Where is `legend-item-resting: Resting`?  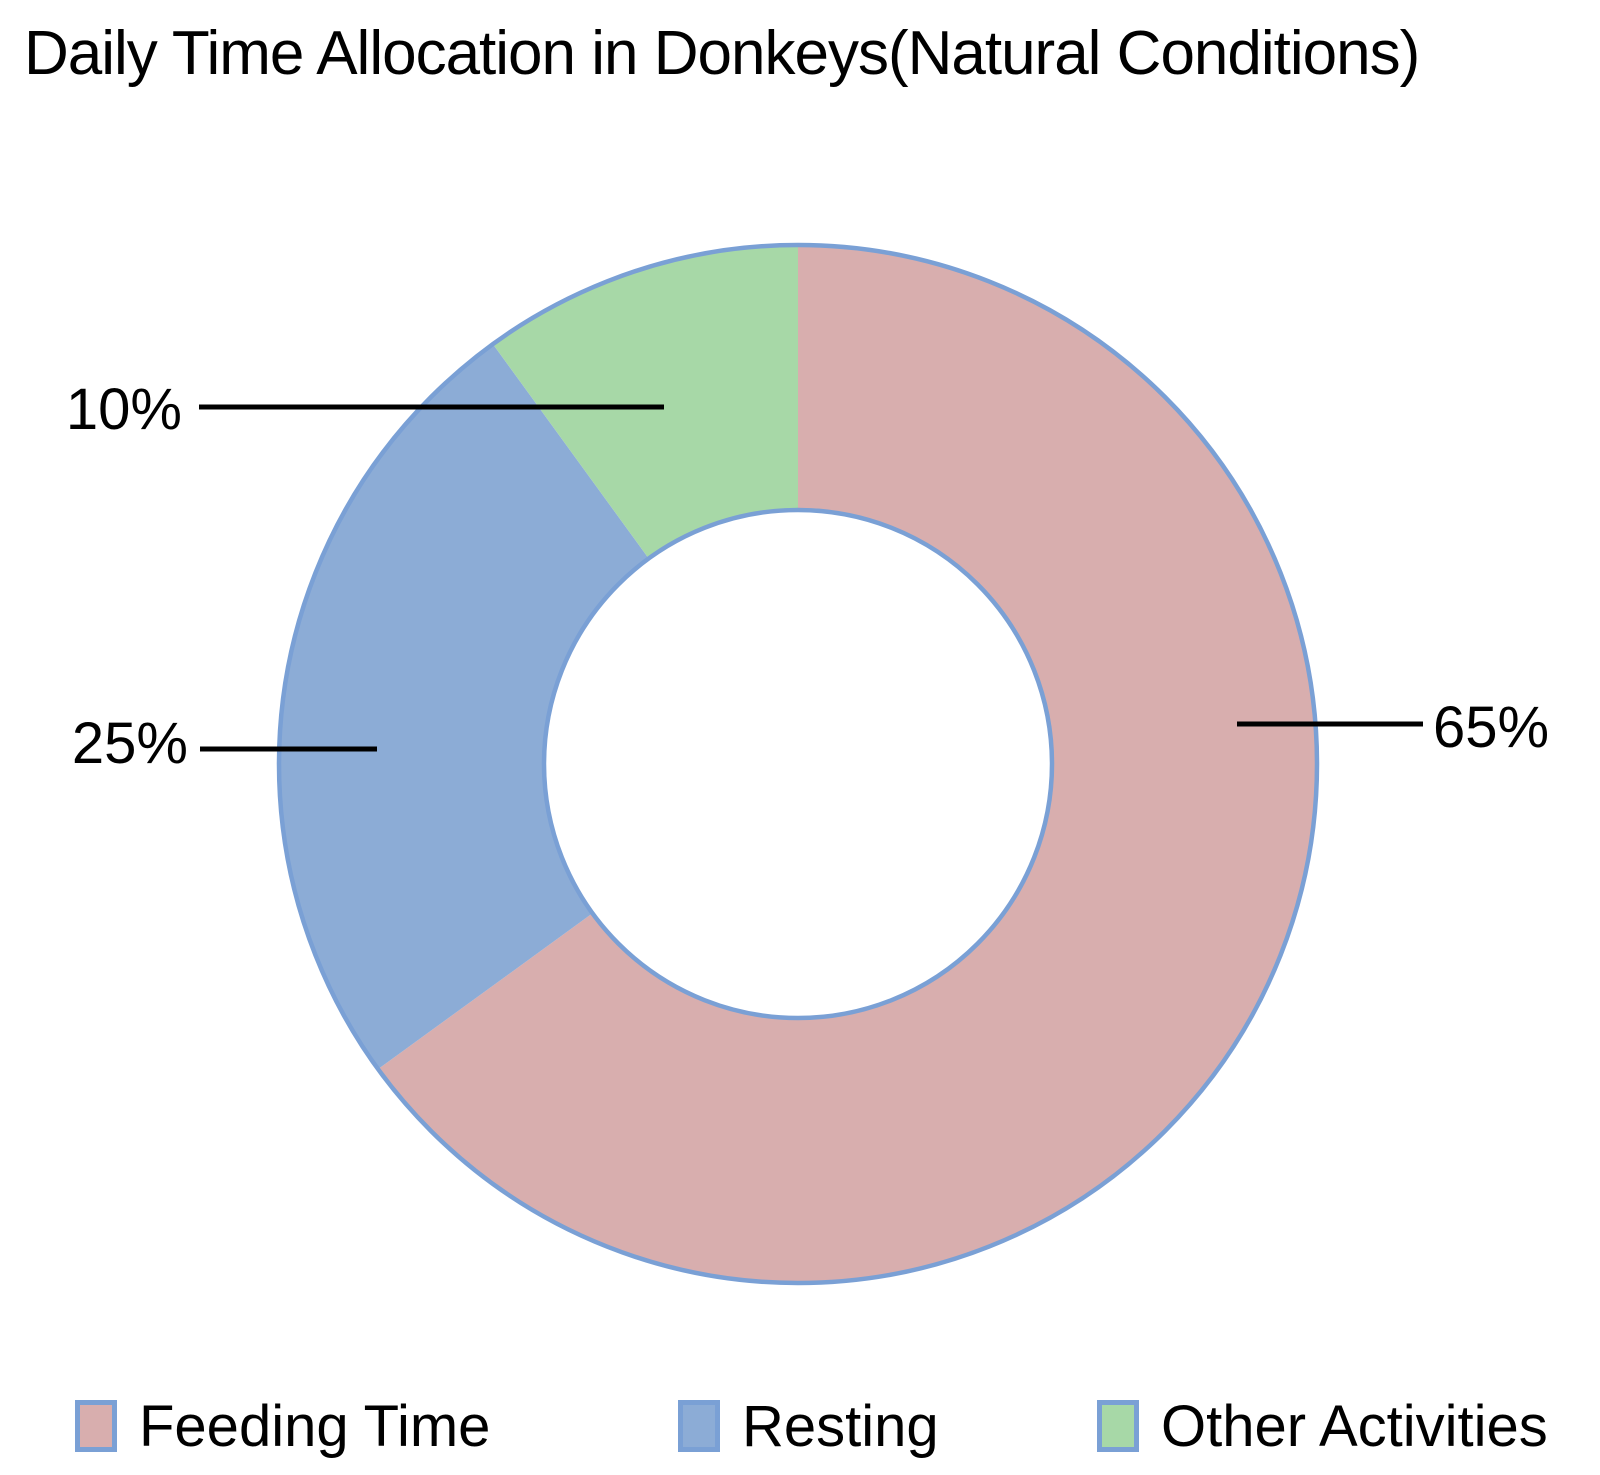 legend-item-resting: Resting is located at coordinates (808, 1426).